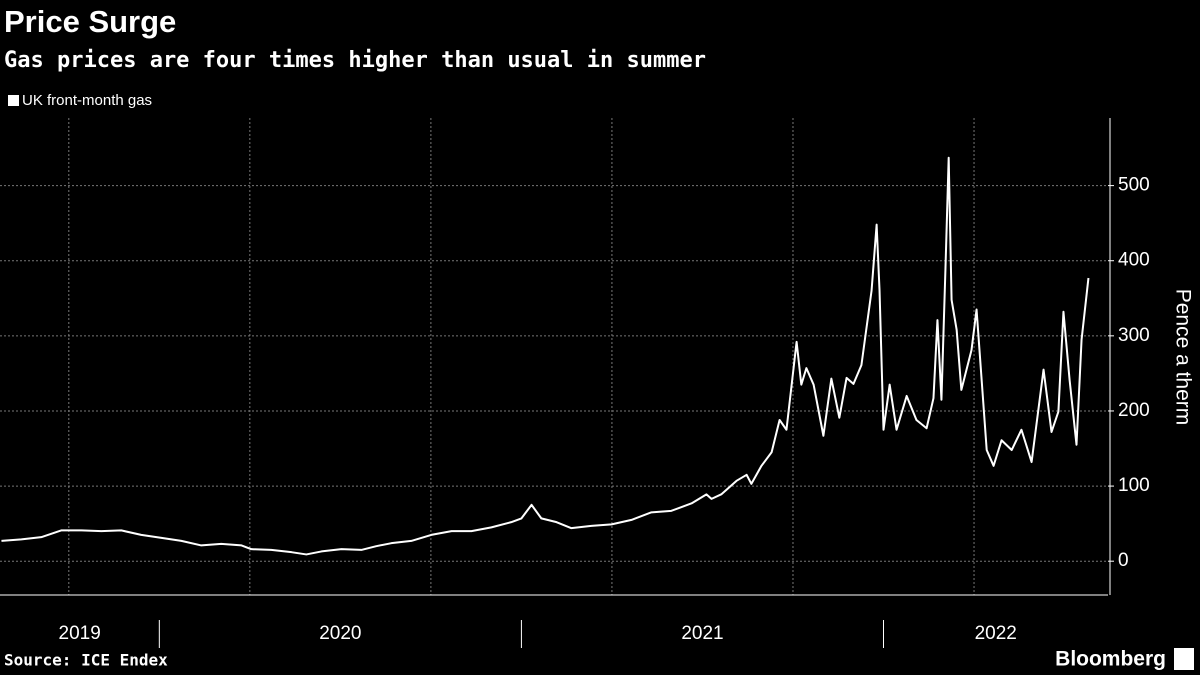  What do you see at coordinates (702, 633) in the screenshot?
I see `x-tick-label: 2021` at bounding box center [702, 633].